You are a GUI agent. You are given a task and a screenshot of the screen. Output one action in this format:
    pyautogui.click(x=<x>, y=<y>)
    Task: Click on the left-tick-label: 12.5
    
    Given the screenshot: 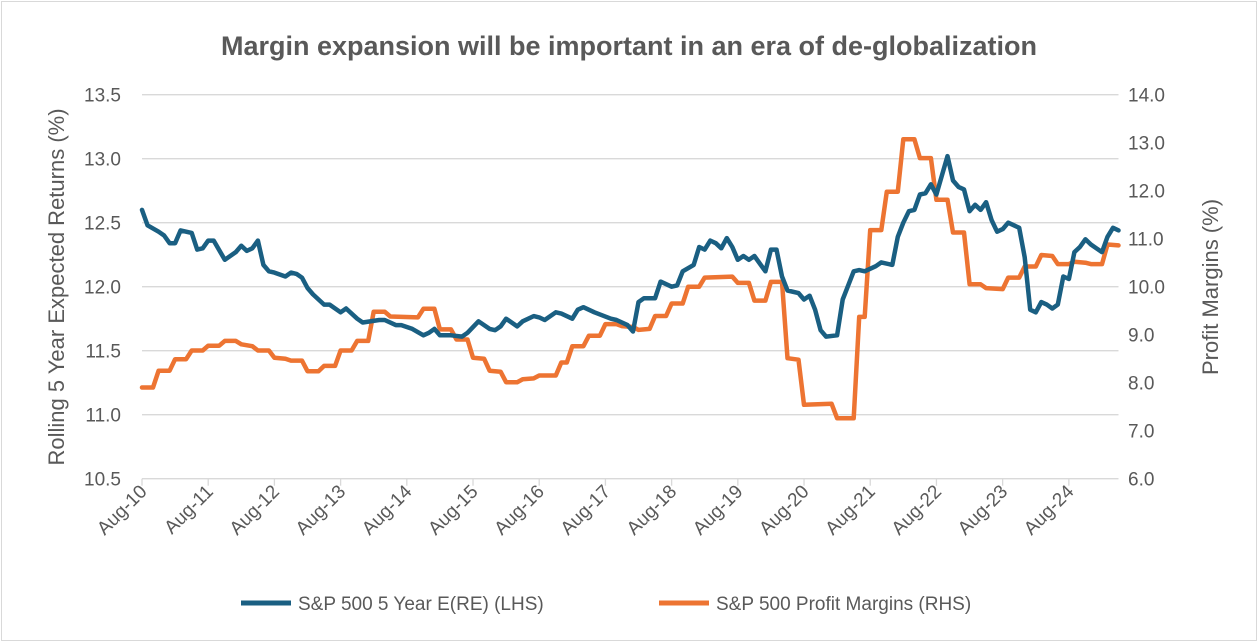 What is the action you would take?
    pyautogui.click(x=102, y=224)
    